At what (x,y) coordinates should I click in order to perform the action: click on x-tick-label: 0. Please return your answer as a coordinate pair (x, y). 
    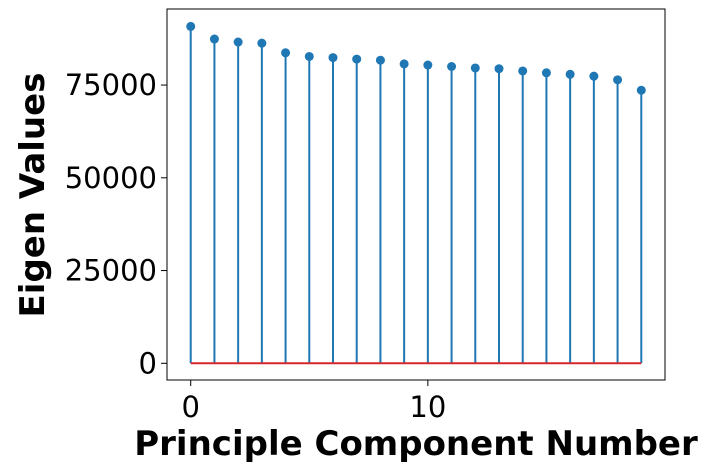
    Looking at the image, I should click on (190, 407).